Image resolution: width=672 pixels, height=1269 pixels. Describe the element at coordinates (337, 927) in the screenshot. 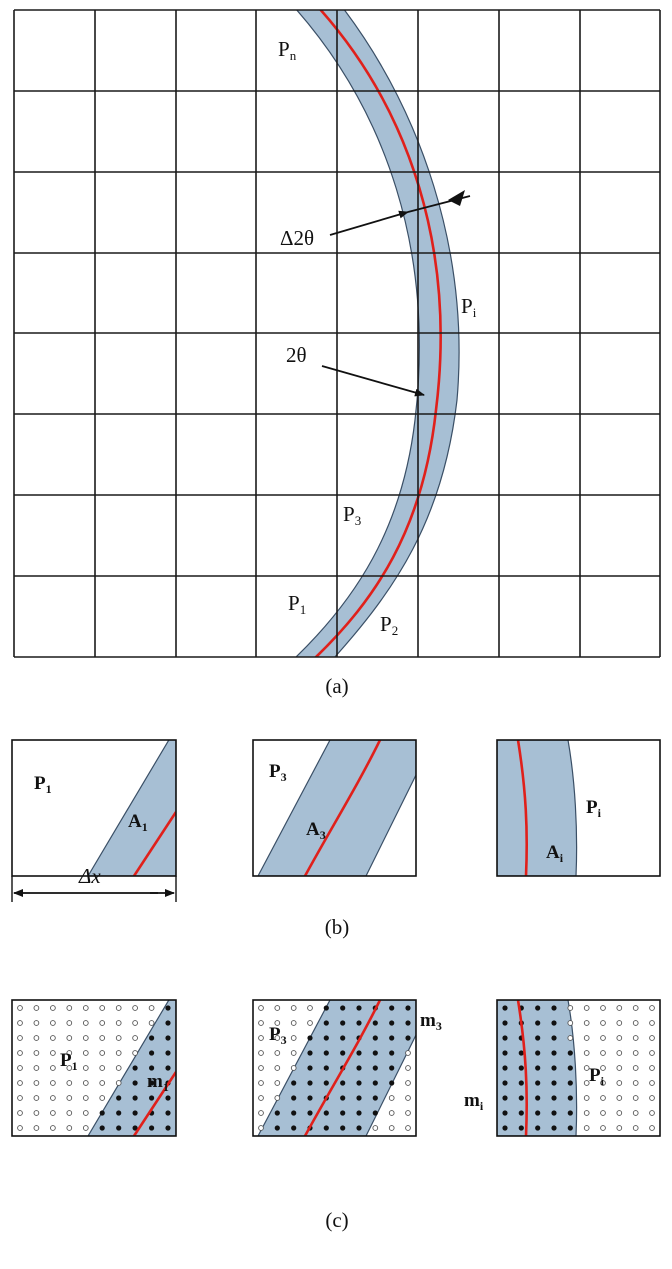

I see `caption-b: (b)` at that location.